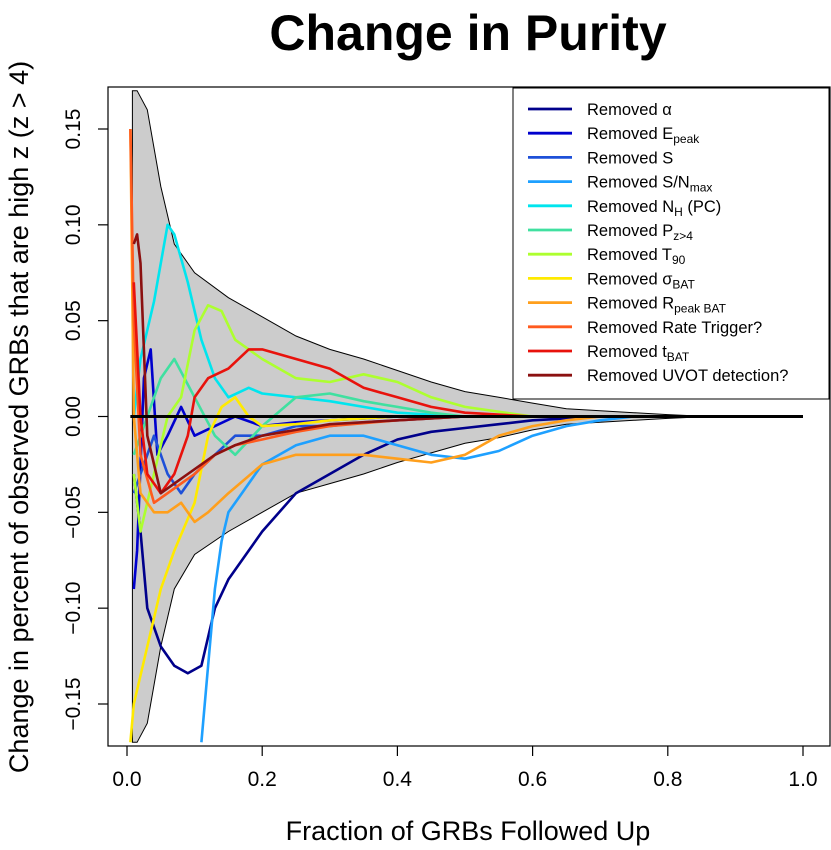 The width and height of the screenshot is (831, 850). Describe the element at coordinates (687, 376) in the screenshot. I see `legend-label-11: Removed UVOT detection?` at that location.